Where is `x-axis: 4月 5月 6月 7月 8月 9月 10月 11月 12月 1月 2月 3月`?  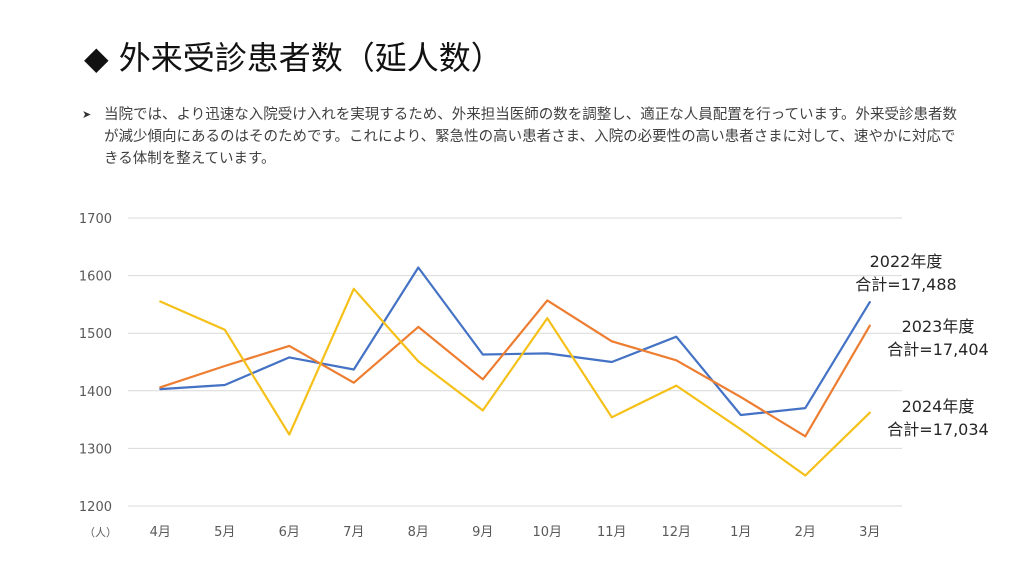
x-axis: 4月 5月 6月 7月 8月 9月 10月 11月 12月 1月 2月 3月 is located at coordinates (515, 532).